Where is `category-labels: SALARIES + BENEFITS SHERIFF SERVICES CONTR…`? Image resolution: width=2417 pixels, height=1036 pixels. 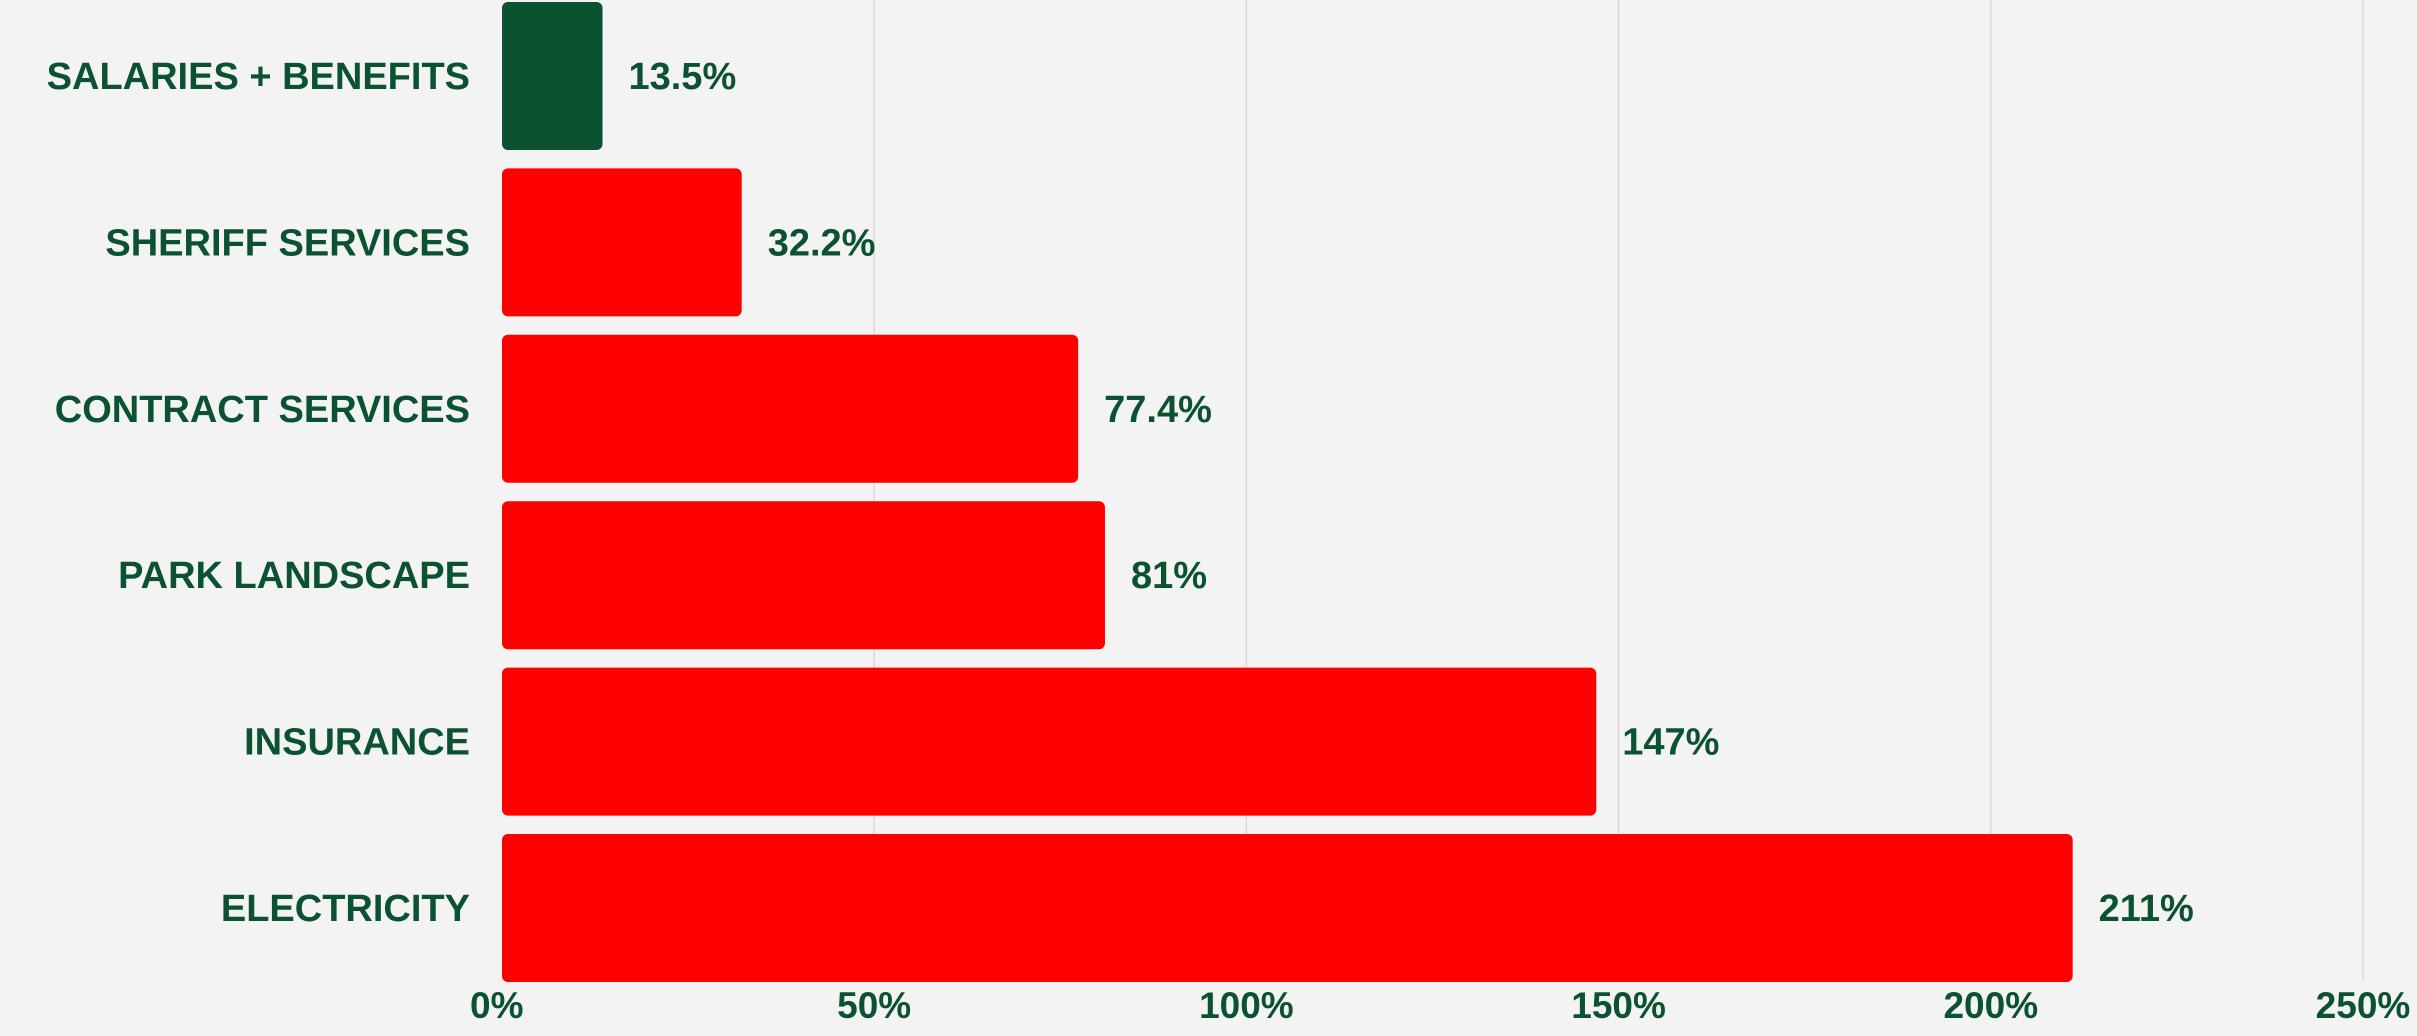 category-labels: SALARIES + BENEFITS SHERIFF SERVICES CONTR… is located at coordinates (258, 493).